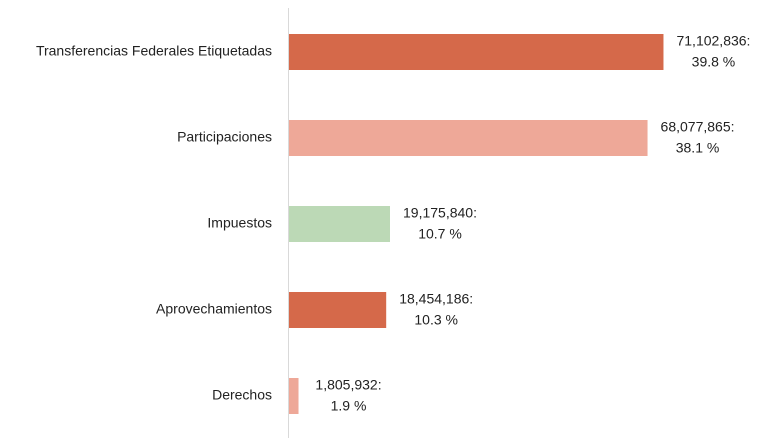 This screenshot has height=438, width=766. Describe the element at coordinates (713, 41) in the screenshot. I see `value-label: 71,102,836:` at that location.